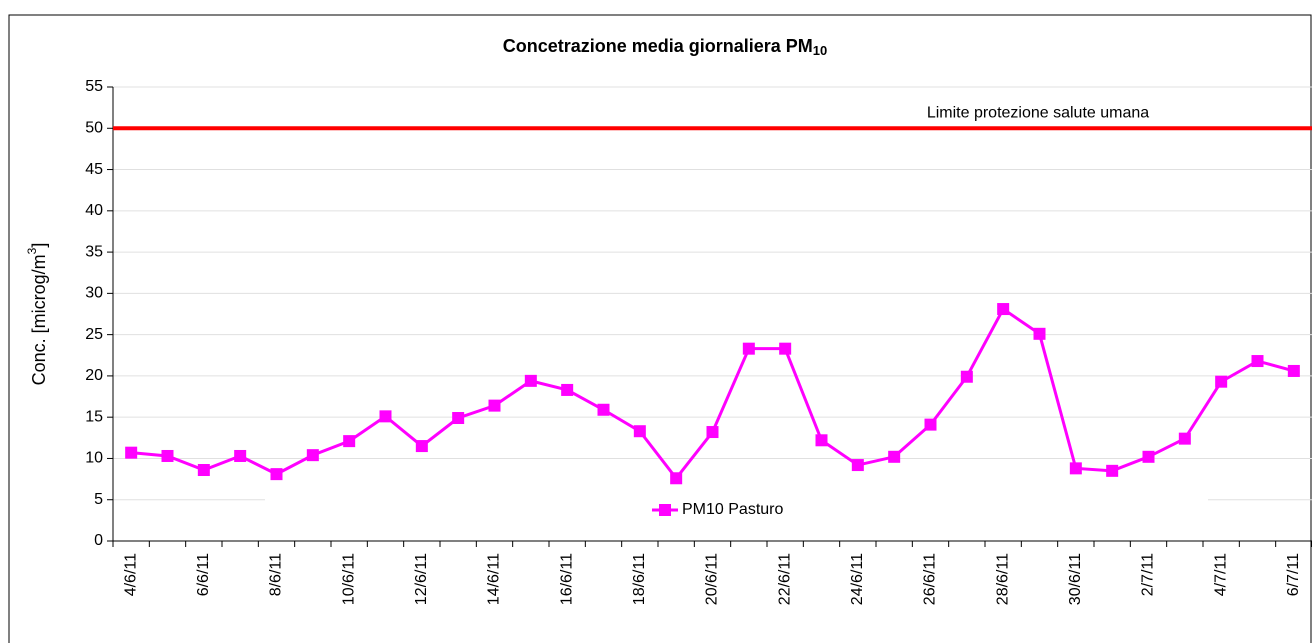 This screenshot has height=643, width=1312. What do you see at coordinates (203, 574) in the screenshot?
I see `x-tick-label: 6/6/11` at bounding box center [203, 574].